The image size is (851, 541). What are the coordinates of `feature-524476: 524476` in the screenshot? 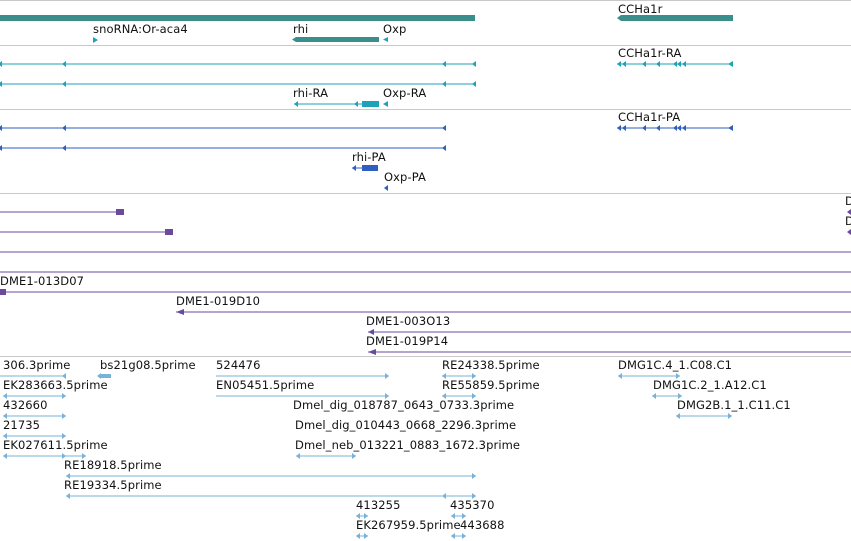 It's located at (238, 365).